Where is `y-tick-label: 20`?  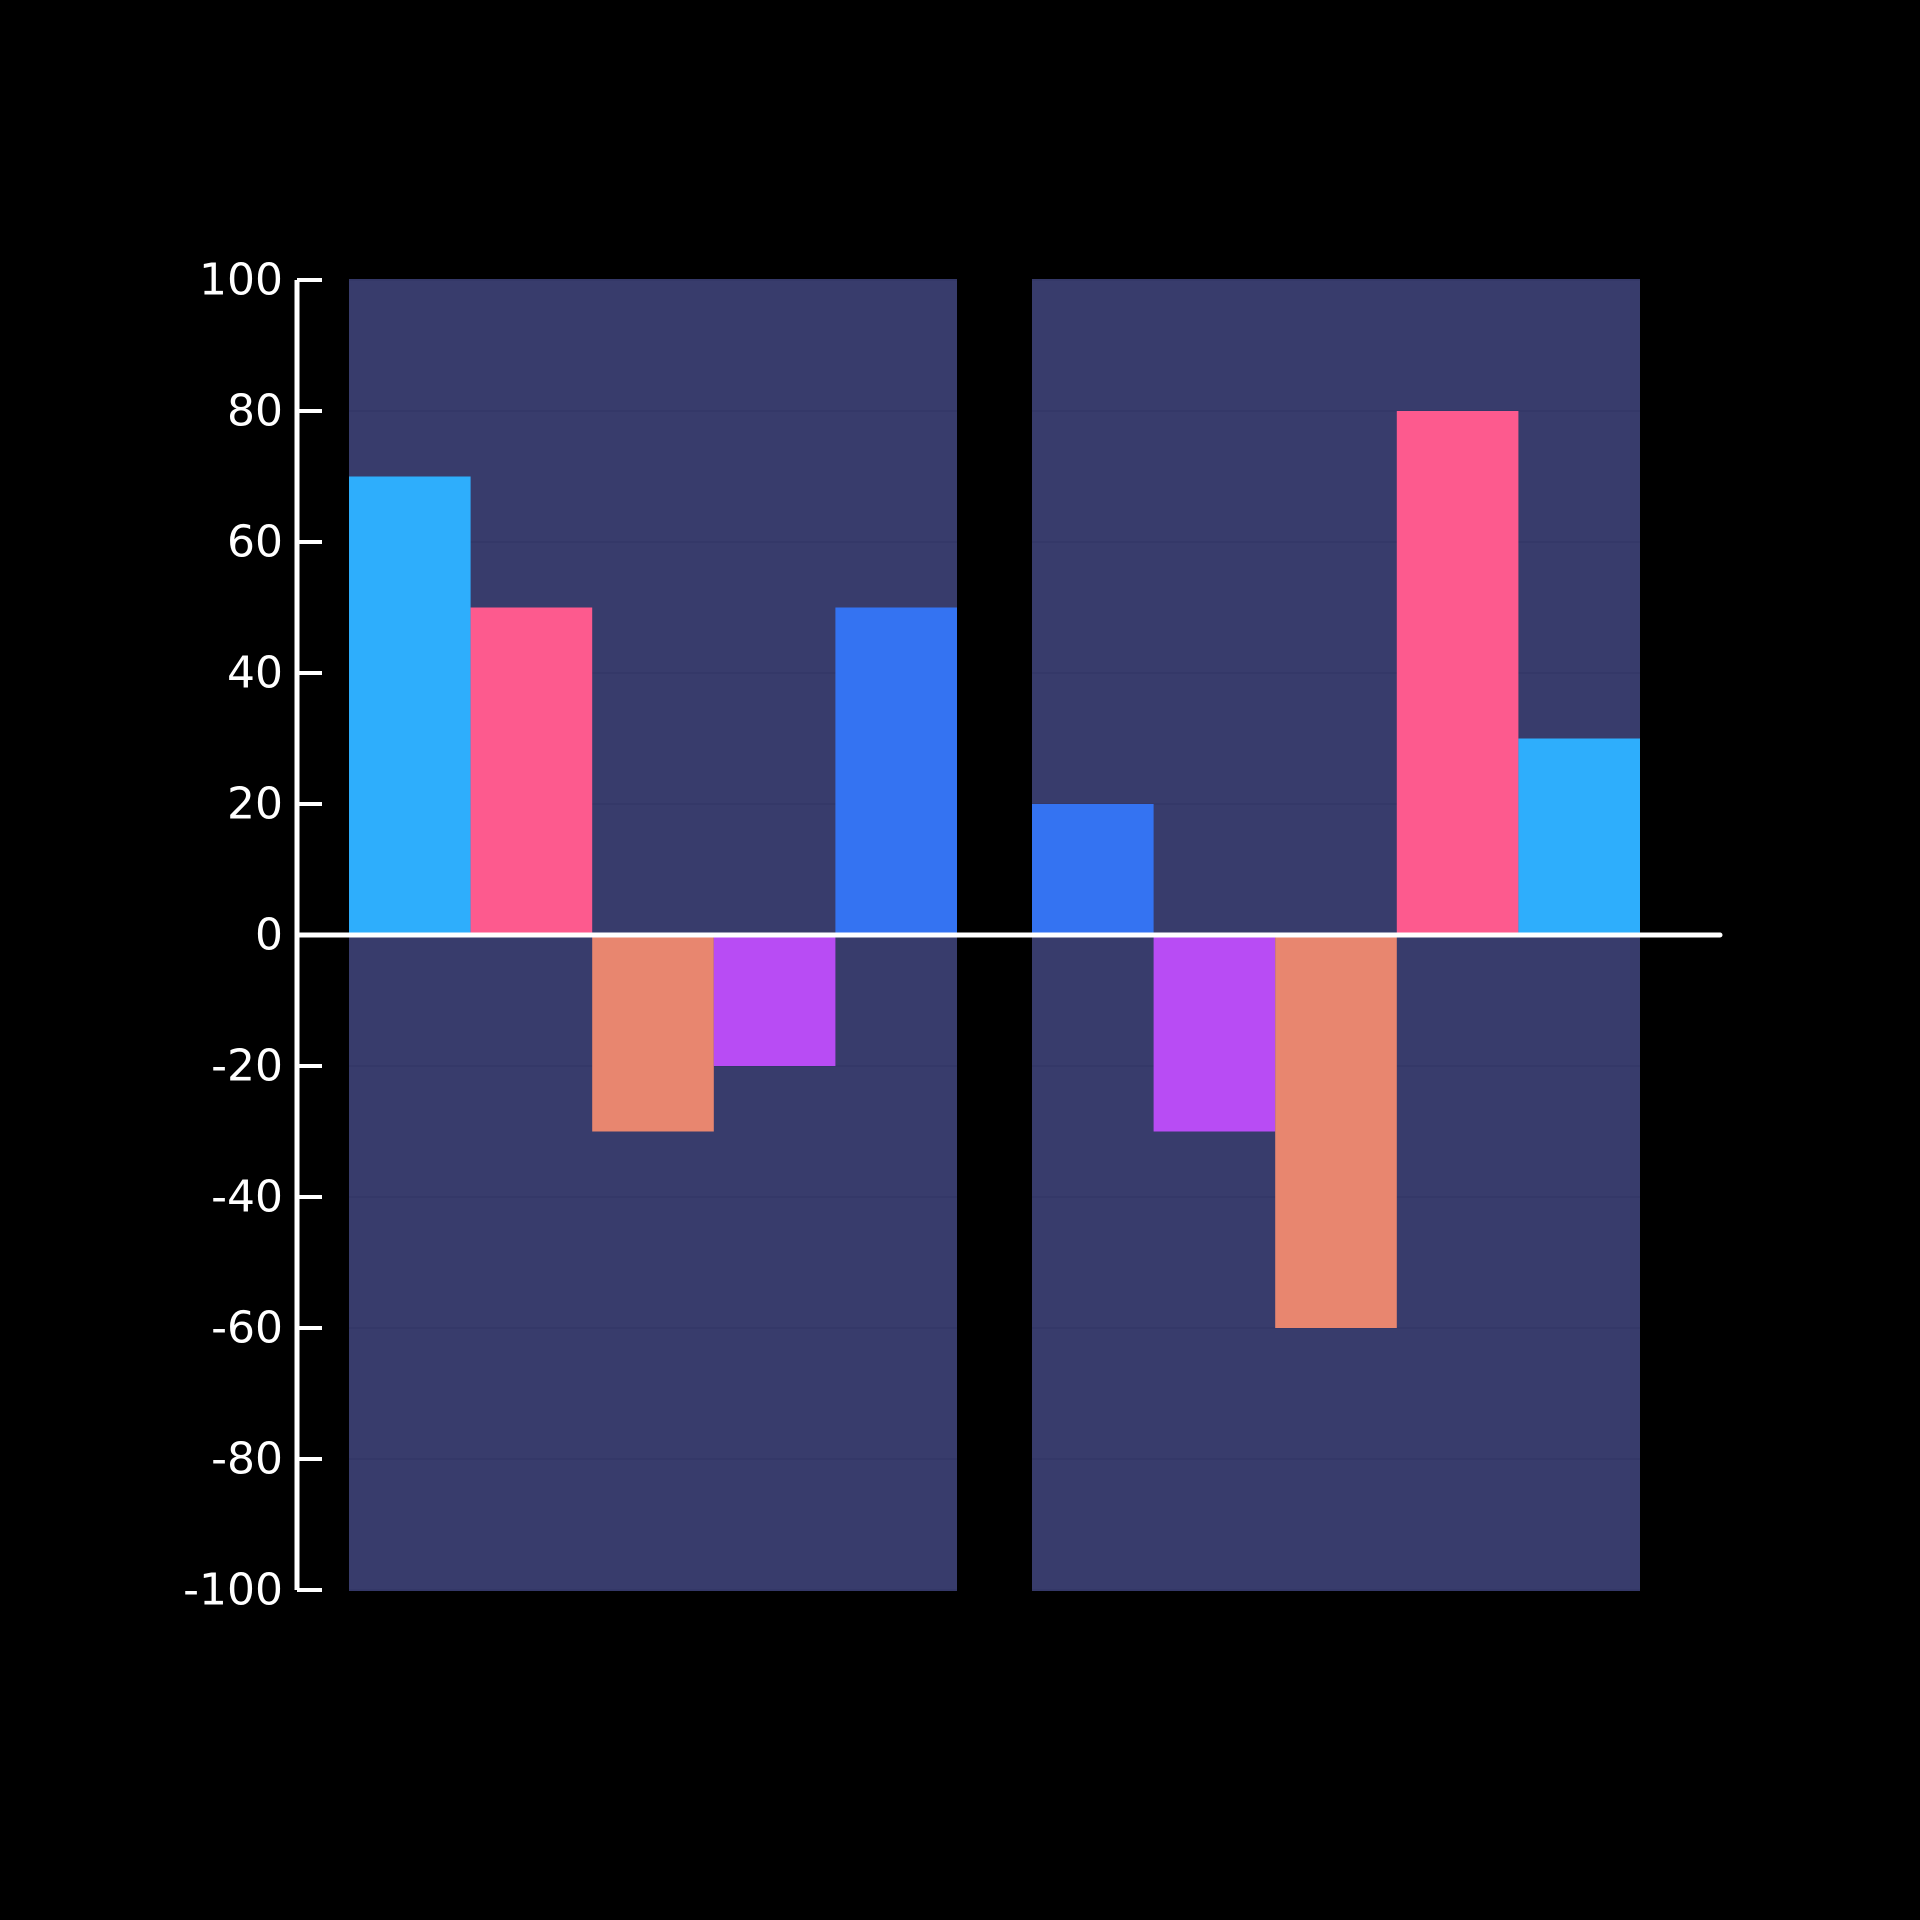 y-tick-label: 20 is located at coordinates (255, 804).